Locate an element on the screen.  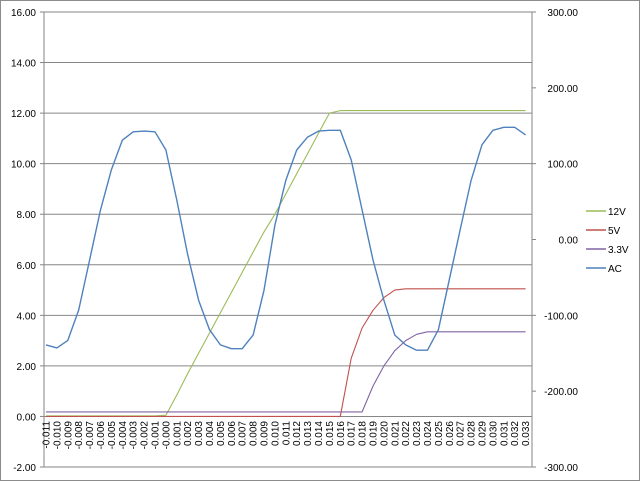
right-tick-label: 100.00 is located at coordinates (562, 165).